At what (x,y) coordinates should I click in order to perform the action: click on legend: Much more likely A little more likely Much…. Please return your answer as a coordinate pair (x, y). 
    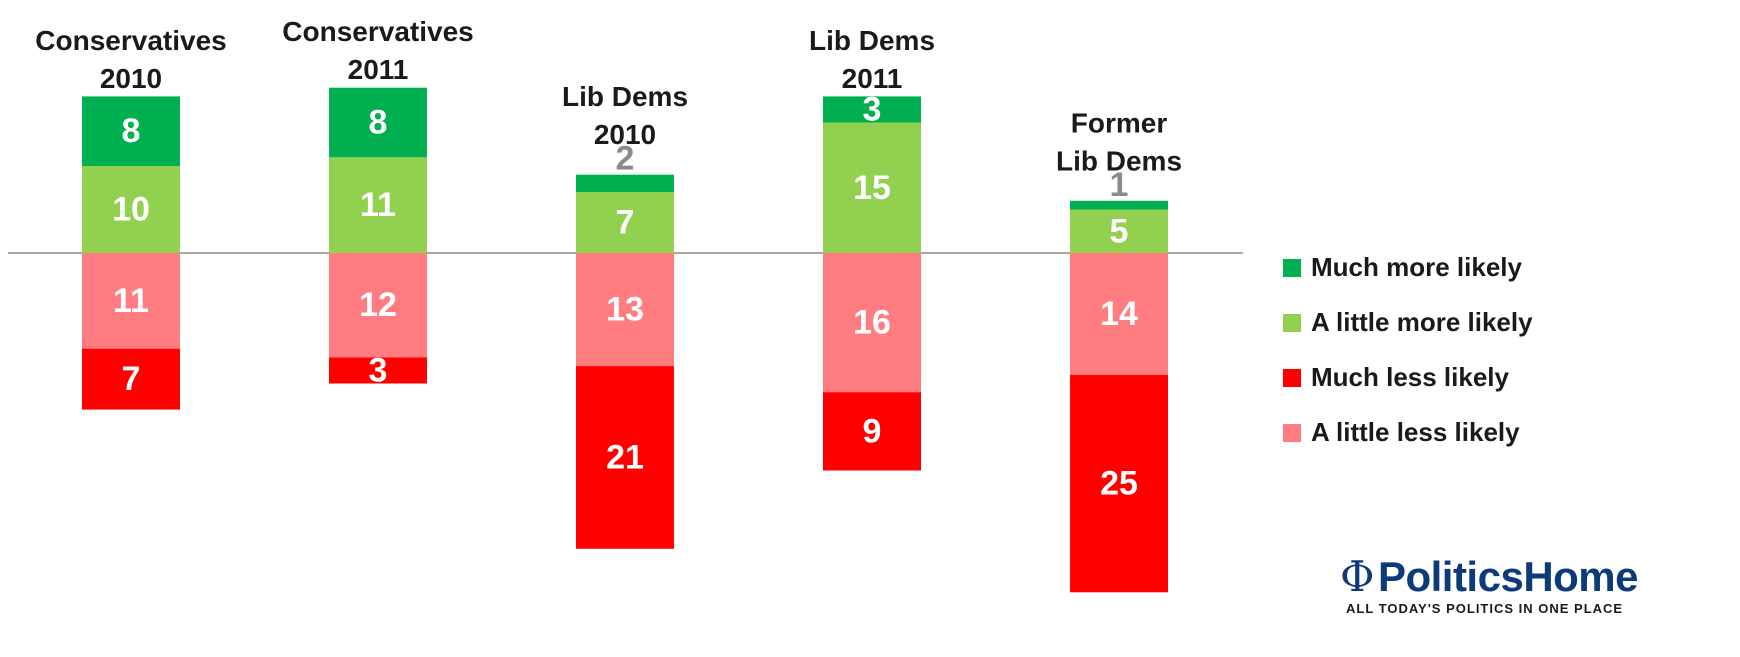
    Looking at the image, I should click on (1408, 350).